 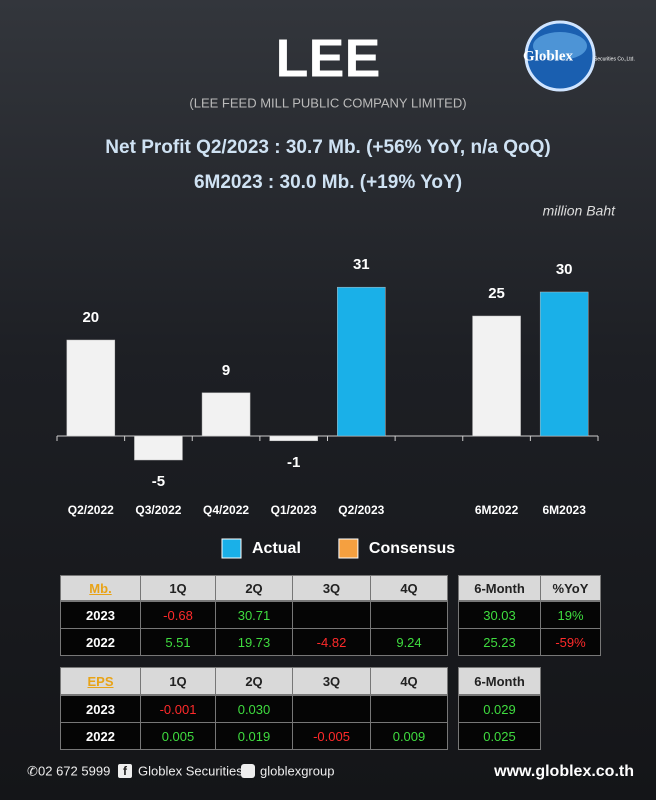 I want to click on telegram: globlexgroup, so click(x=297, y=770).